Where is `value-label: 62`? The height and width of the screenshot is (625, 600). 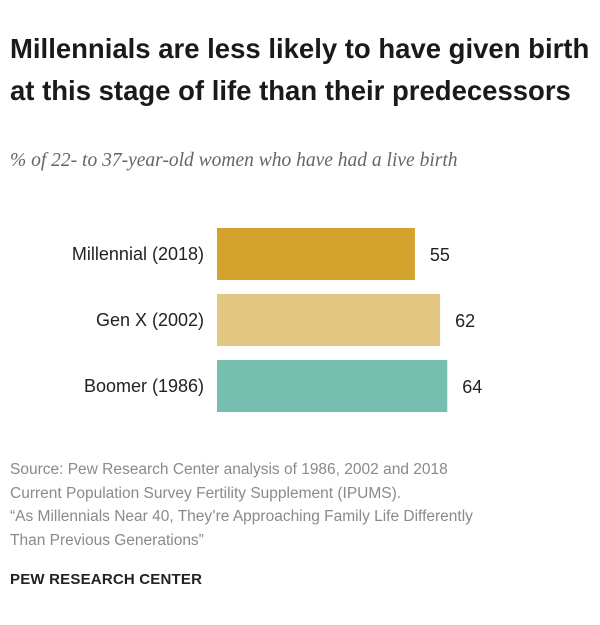 value-label: 62 is located at coordinates (465, 321).